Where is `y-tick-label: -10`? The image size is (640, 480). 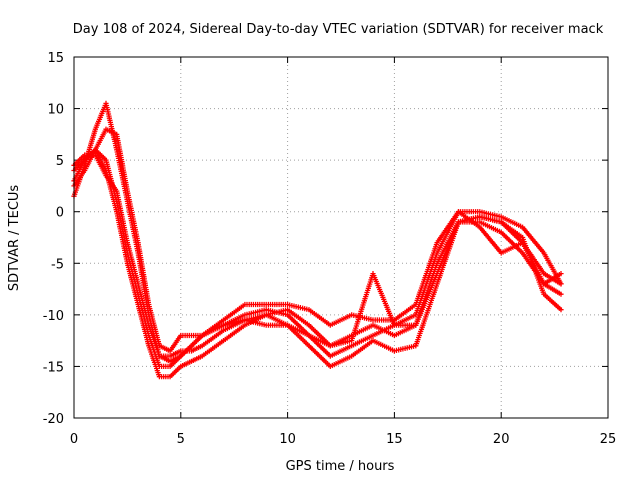
y-tick-label: -10 is located at coordinates (53, 316).